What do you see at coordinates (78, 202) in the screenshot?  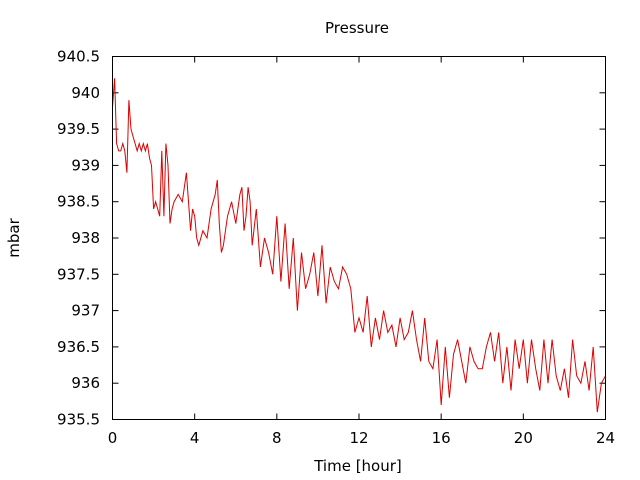 I see `y-tick-label: 938.5` at bounding box center [78, 202].